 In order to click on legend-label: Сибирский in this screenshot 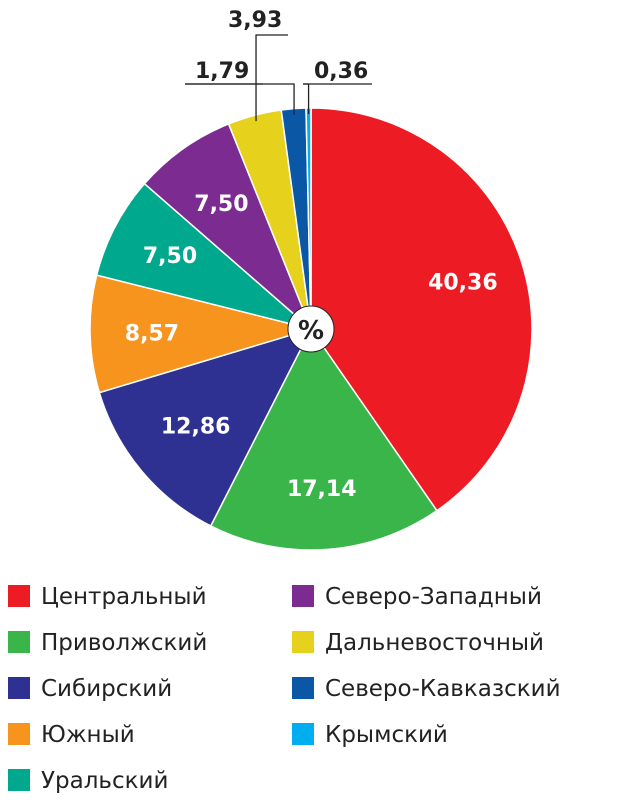, I will do `click(106, 689)`.